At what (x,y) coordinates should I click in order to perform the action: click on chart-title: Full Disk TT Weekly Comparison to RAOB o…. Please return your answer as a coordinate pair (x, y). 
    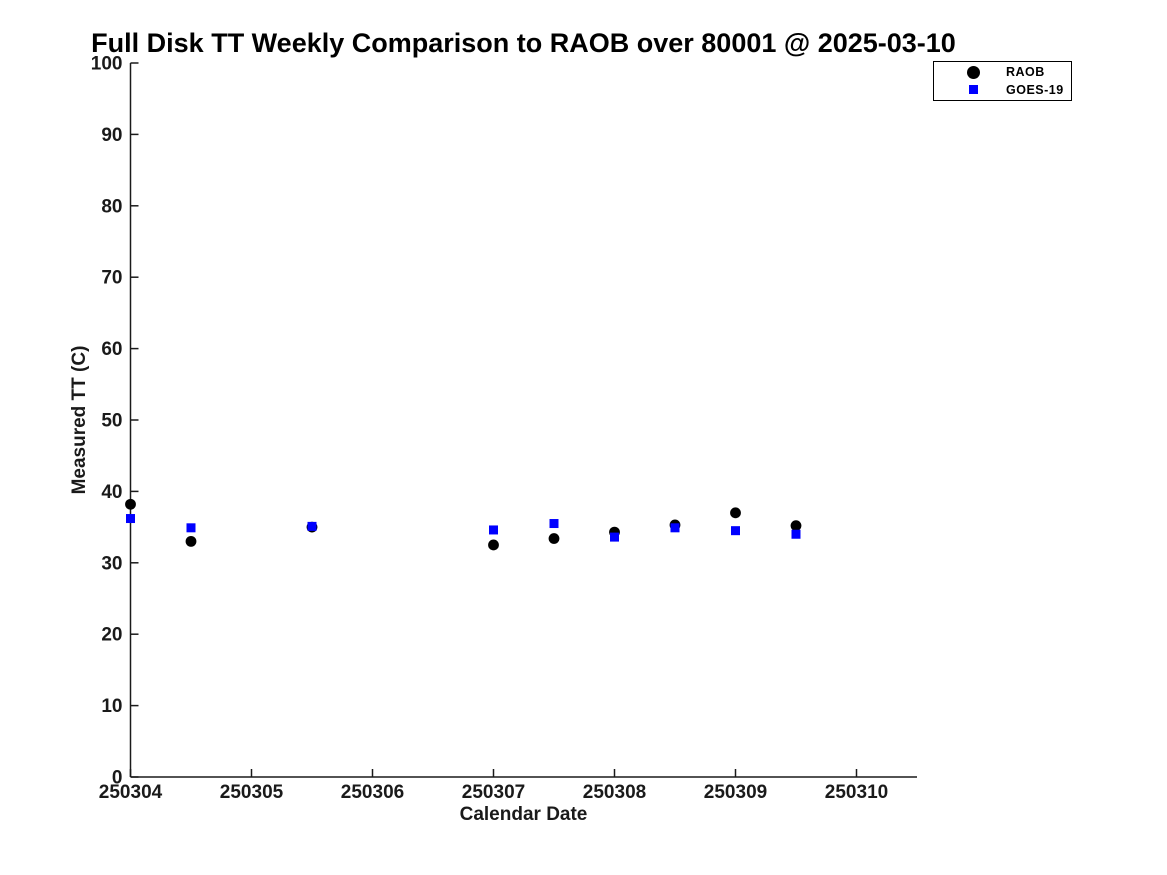
    Looking at the image, I should click on (523, 43).